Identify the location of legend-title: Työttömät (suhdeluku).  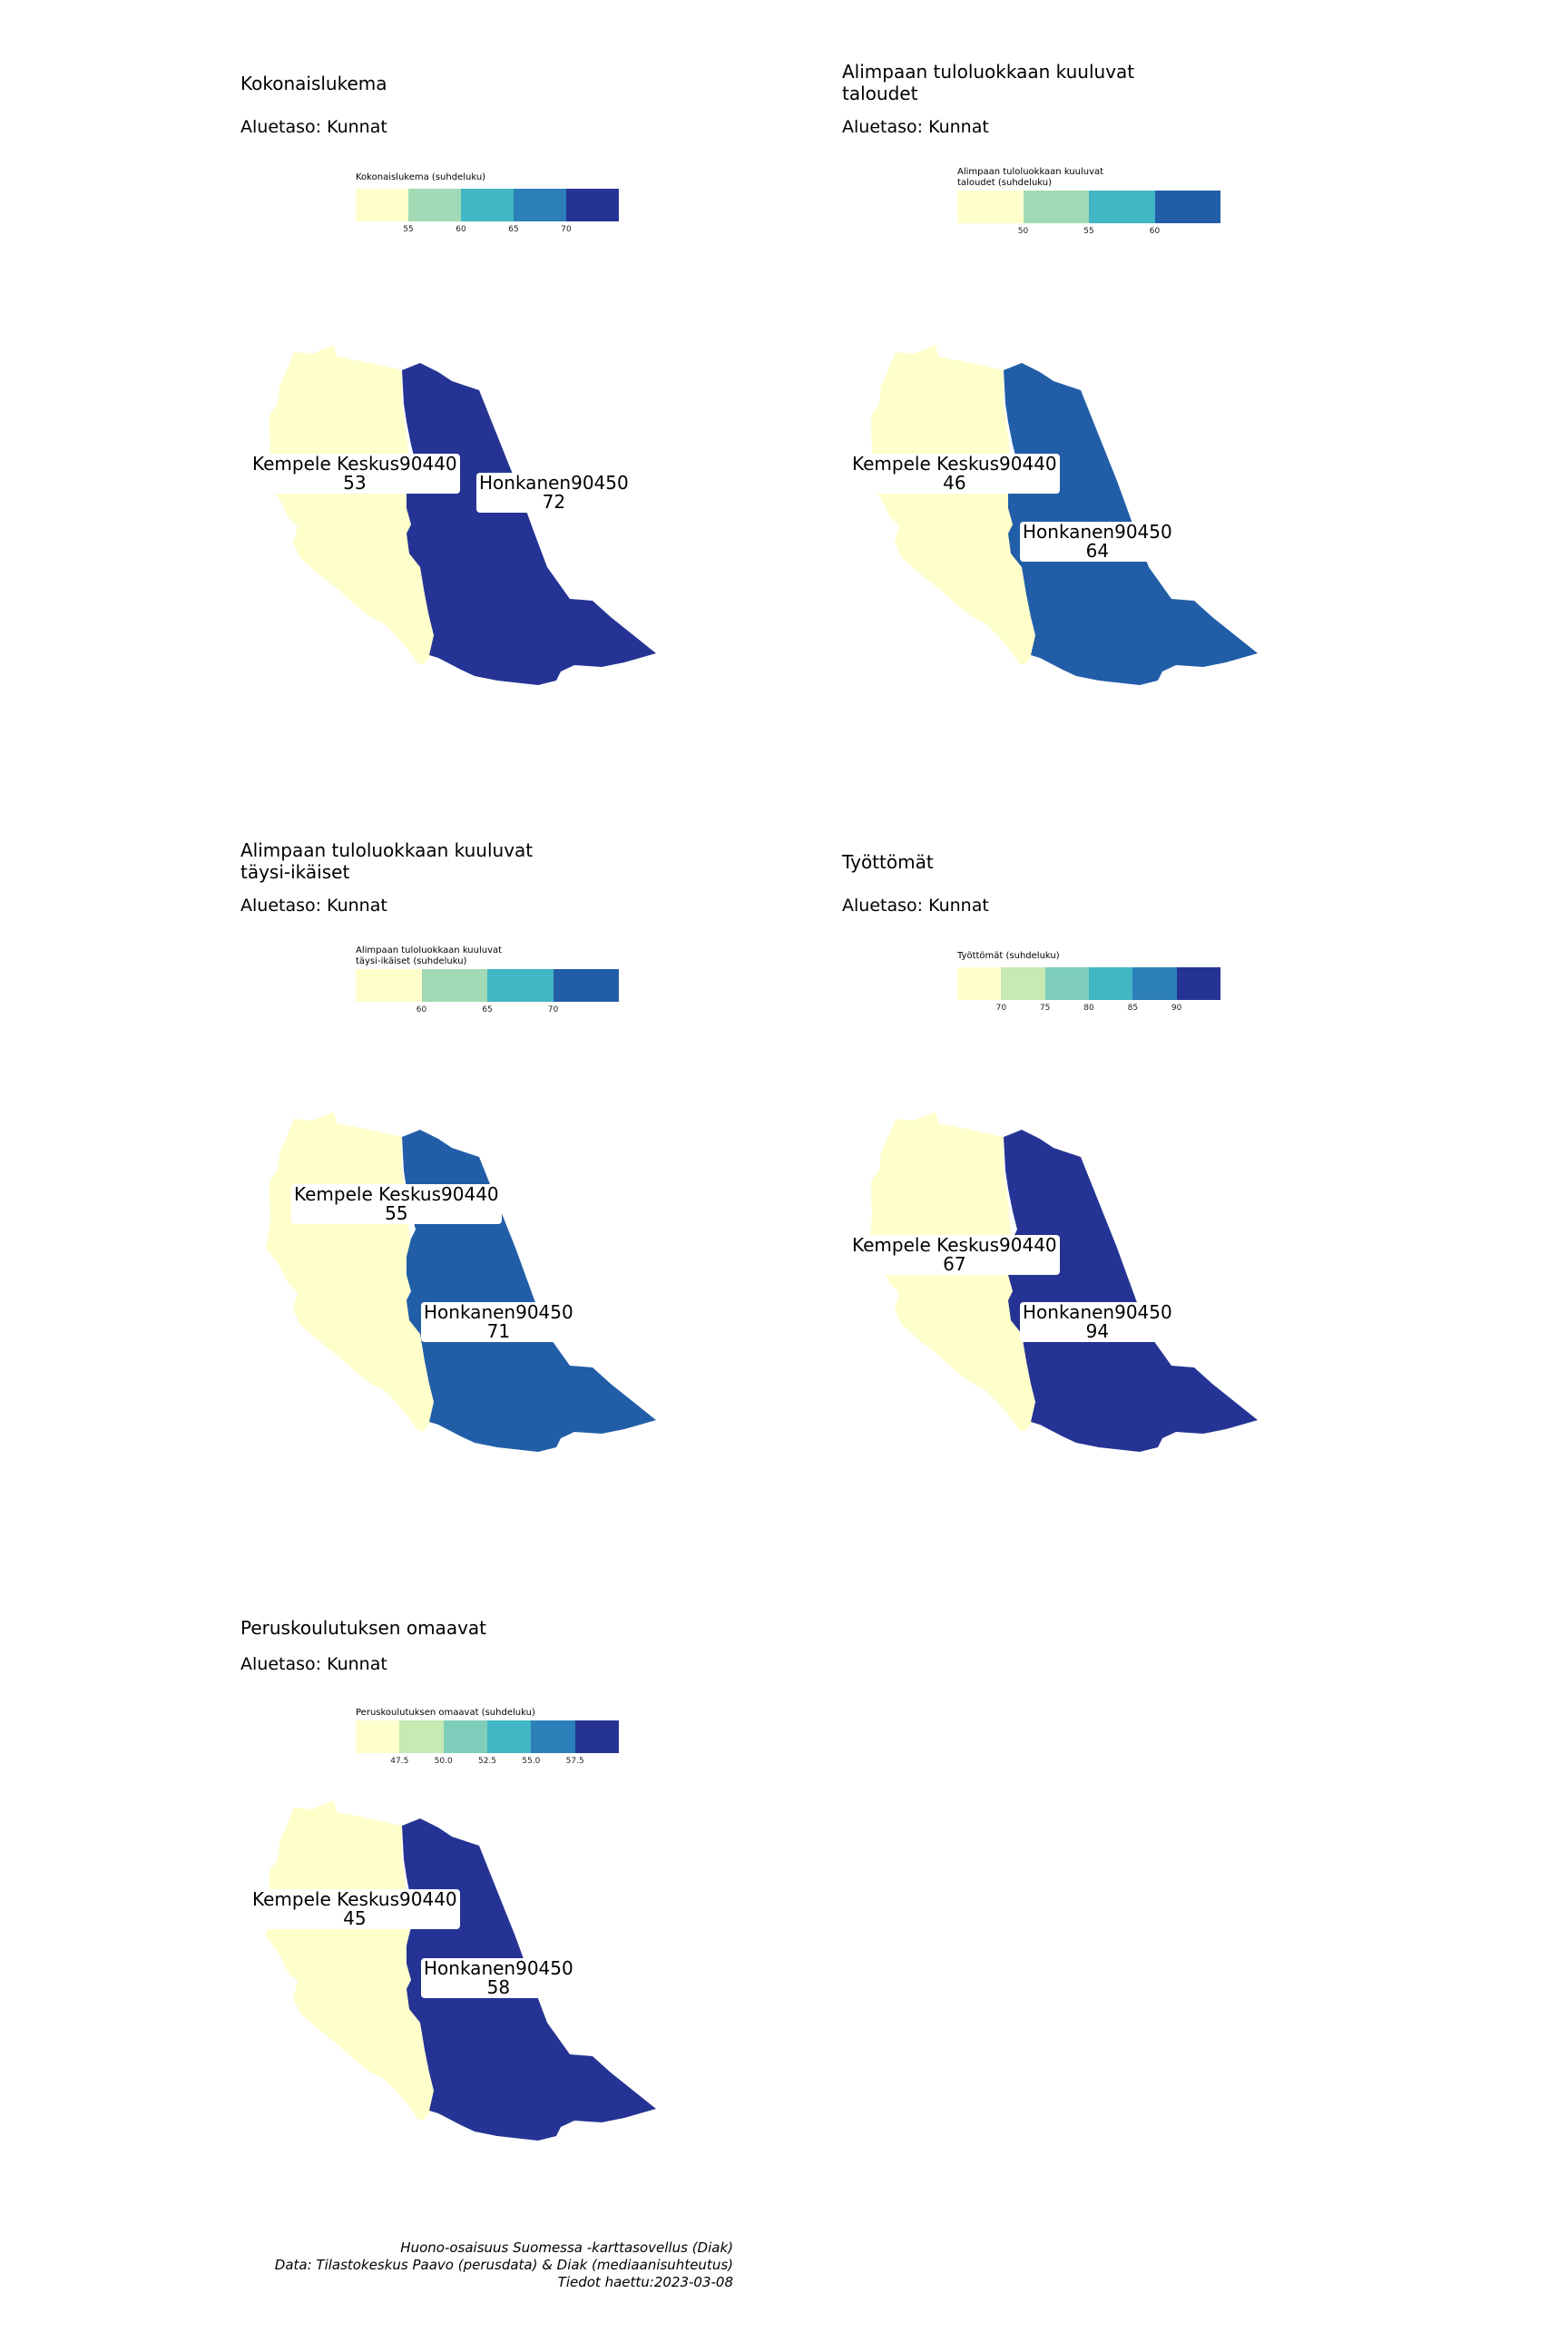
(1008, 956).